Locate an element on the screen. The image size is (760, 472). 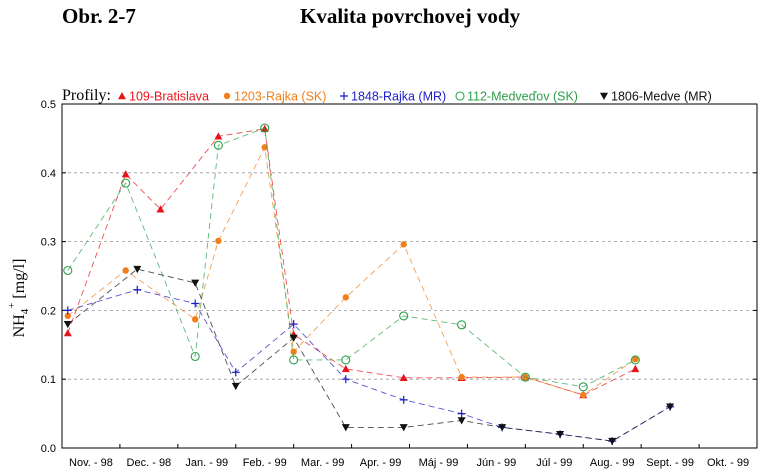
y-axis-label: NH4+ [mg/l] is located at coordinates (18, 298).